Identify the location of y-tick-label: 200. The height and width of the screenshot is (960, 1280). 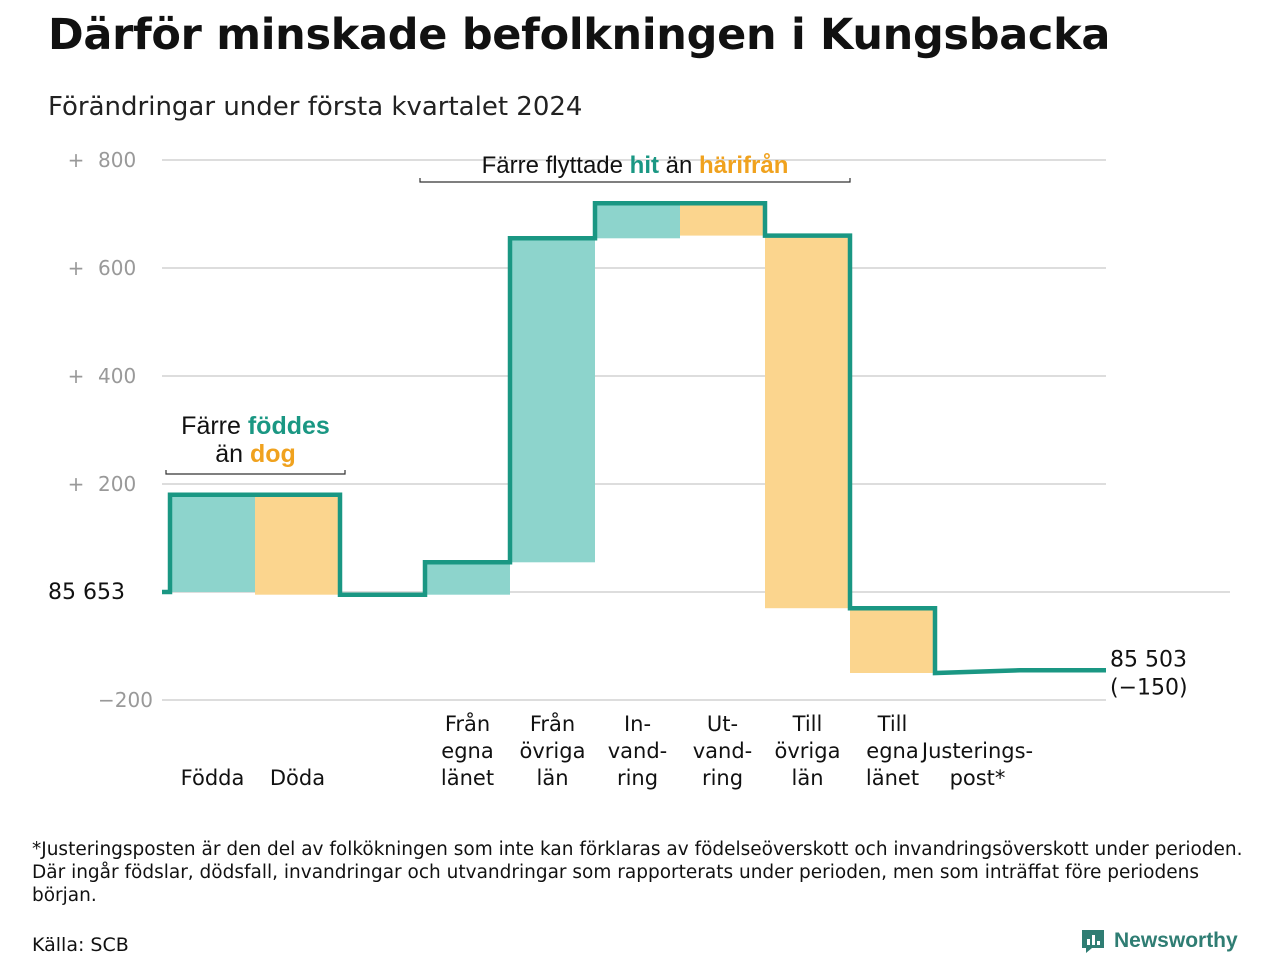
(117, 484).